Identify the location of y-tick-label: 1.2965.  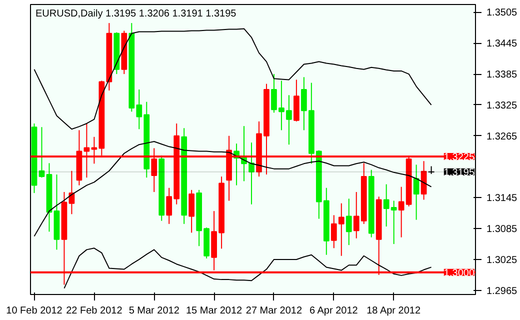
(502, 291).